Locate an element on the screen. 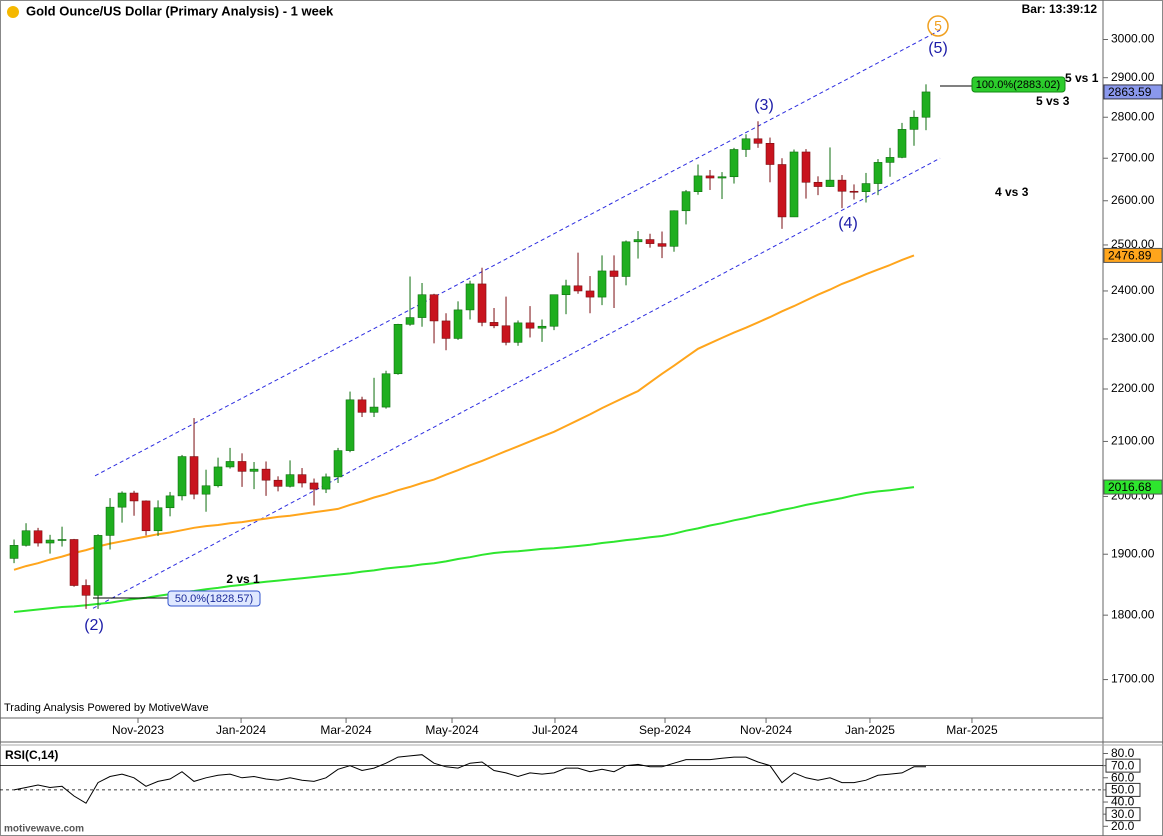 The height and width of the screenshot is (836, 1163). y-tick-label: 2600.00 is located at coordinates (1133, 200).